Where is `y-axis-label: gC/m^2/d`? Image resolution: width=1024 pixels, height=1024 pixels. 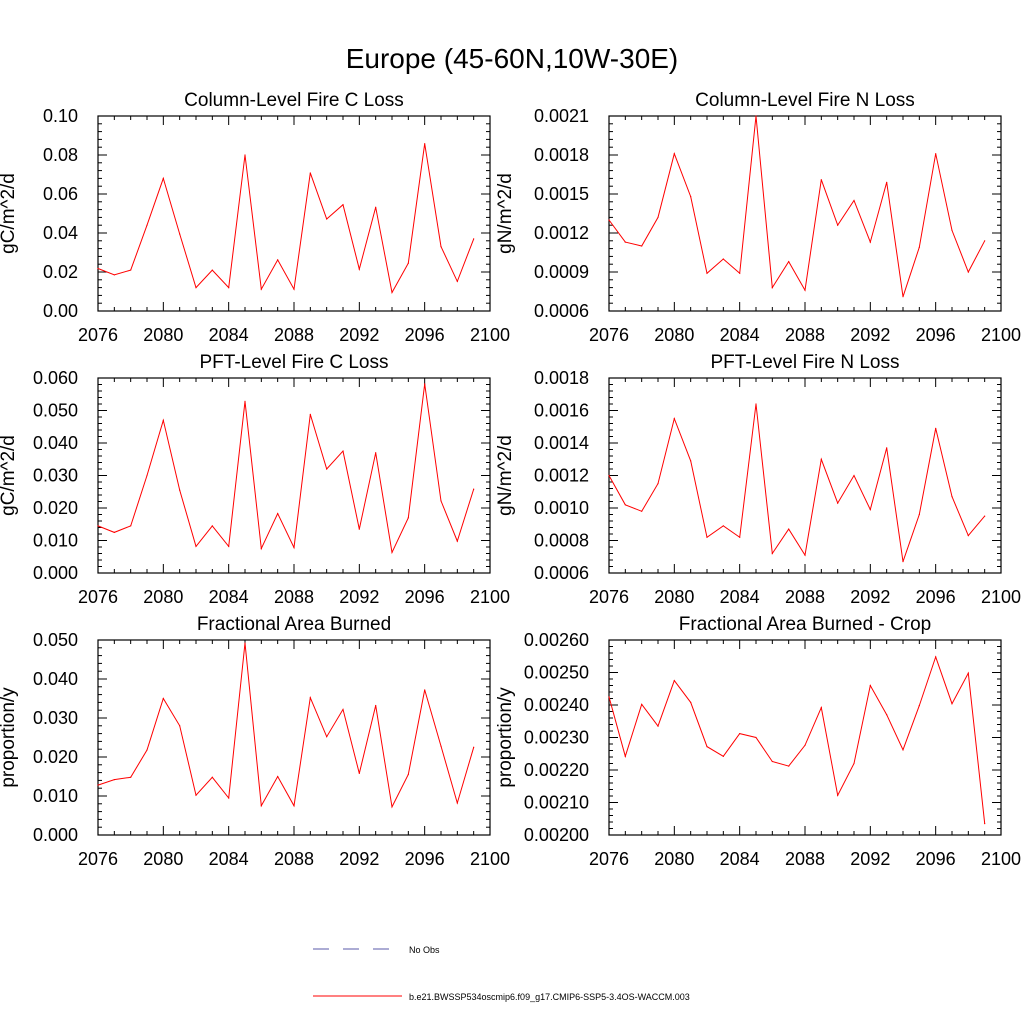
y-axis-label: gC/m^2/d is located at coordinates (9, 475).